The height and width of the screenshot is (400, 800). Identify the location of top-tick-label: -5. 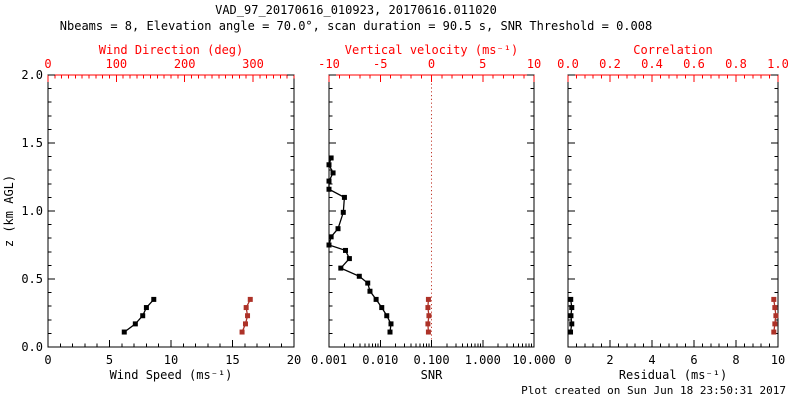
(380, 64).